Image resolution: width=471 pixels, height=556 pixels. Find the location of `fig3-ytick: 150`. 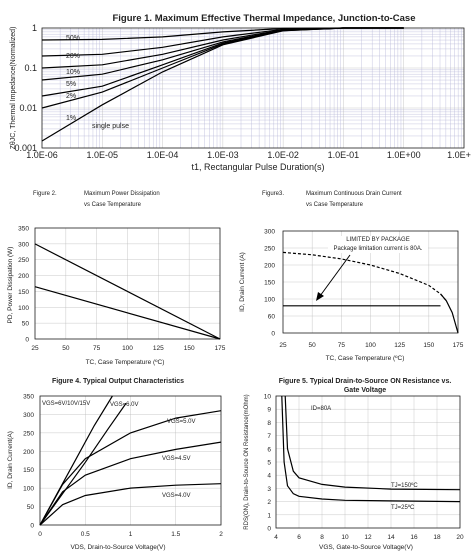

fig3-ytick: 150 is located at coordinates (269, 283).